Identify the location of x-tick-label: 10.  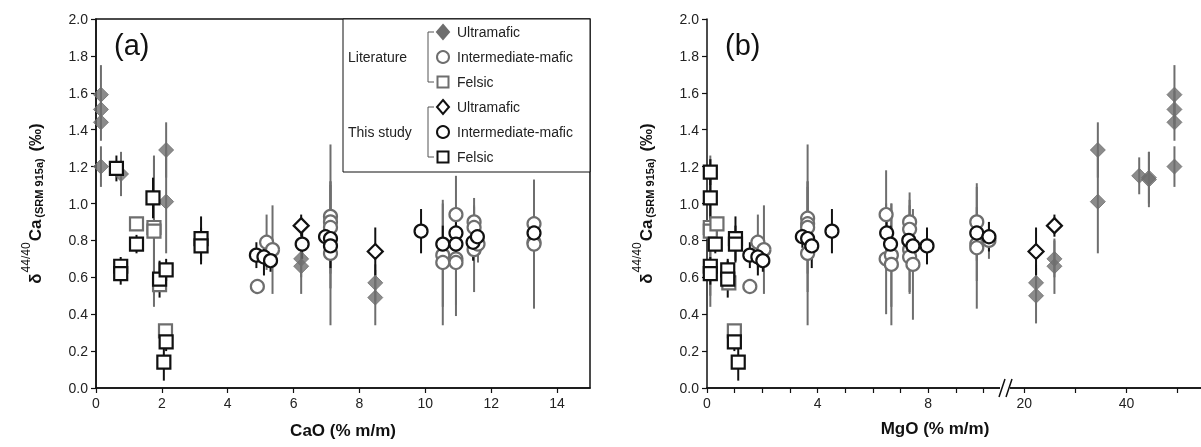
(425, 403).